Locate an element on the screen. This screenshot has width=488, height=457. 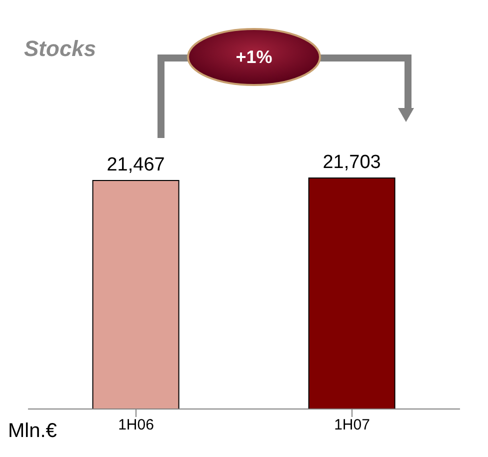
x-tick-label: 1H07 is located at coordinates (352, 425).